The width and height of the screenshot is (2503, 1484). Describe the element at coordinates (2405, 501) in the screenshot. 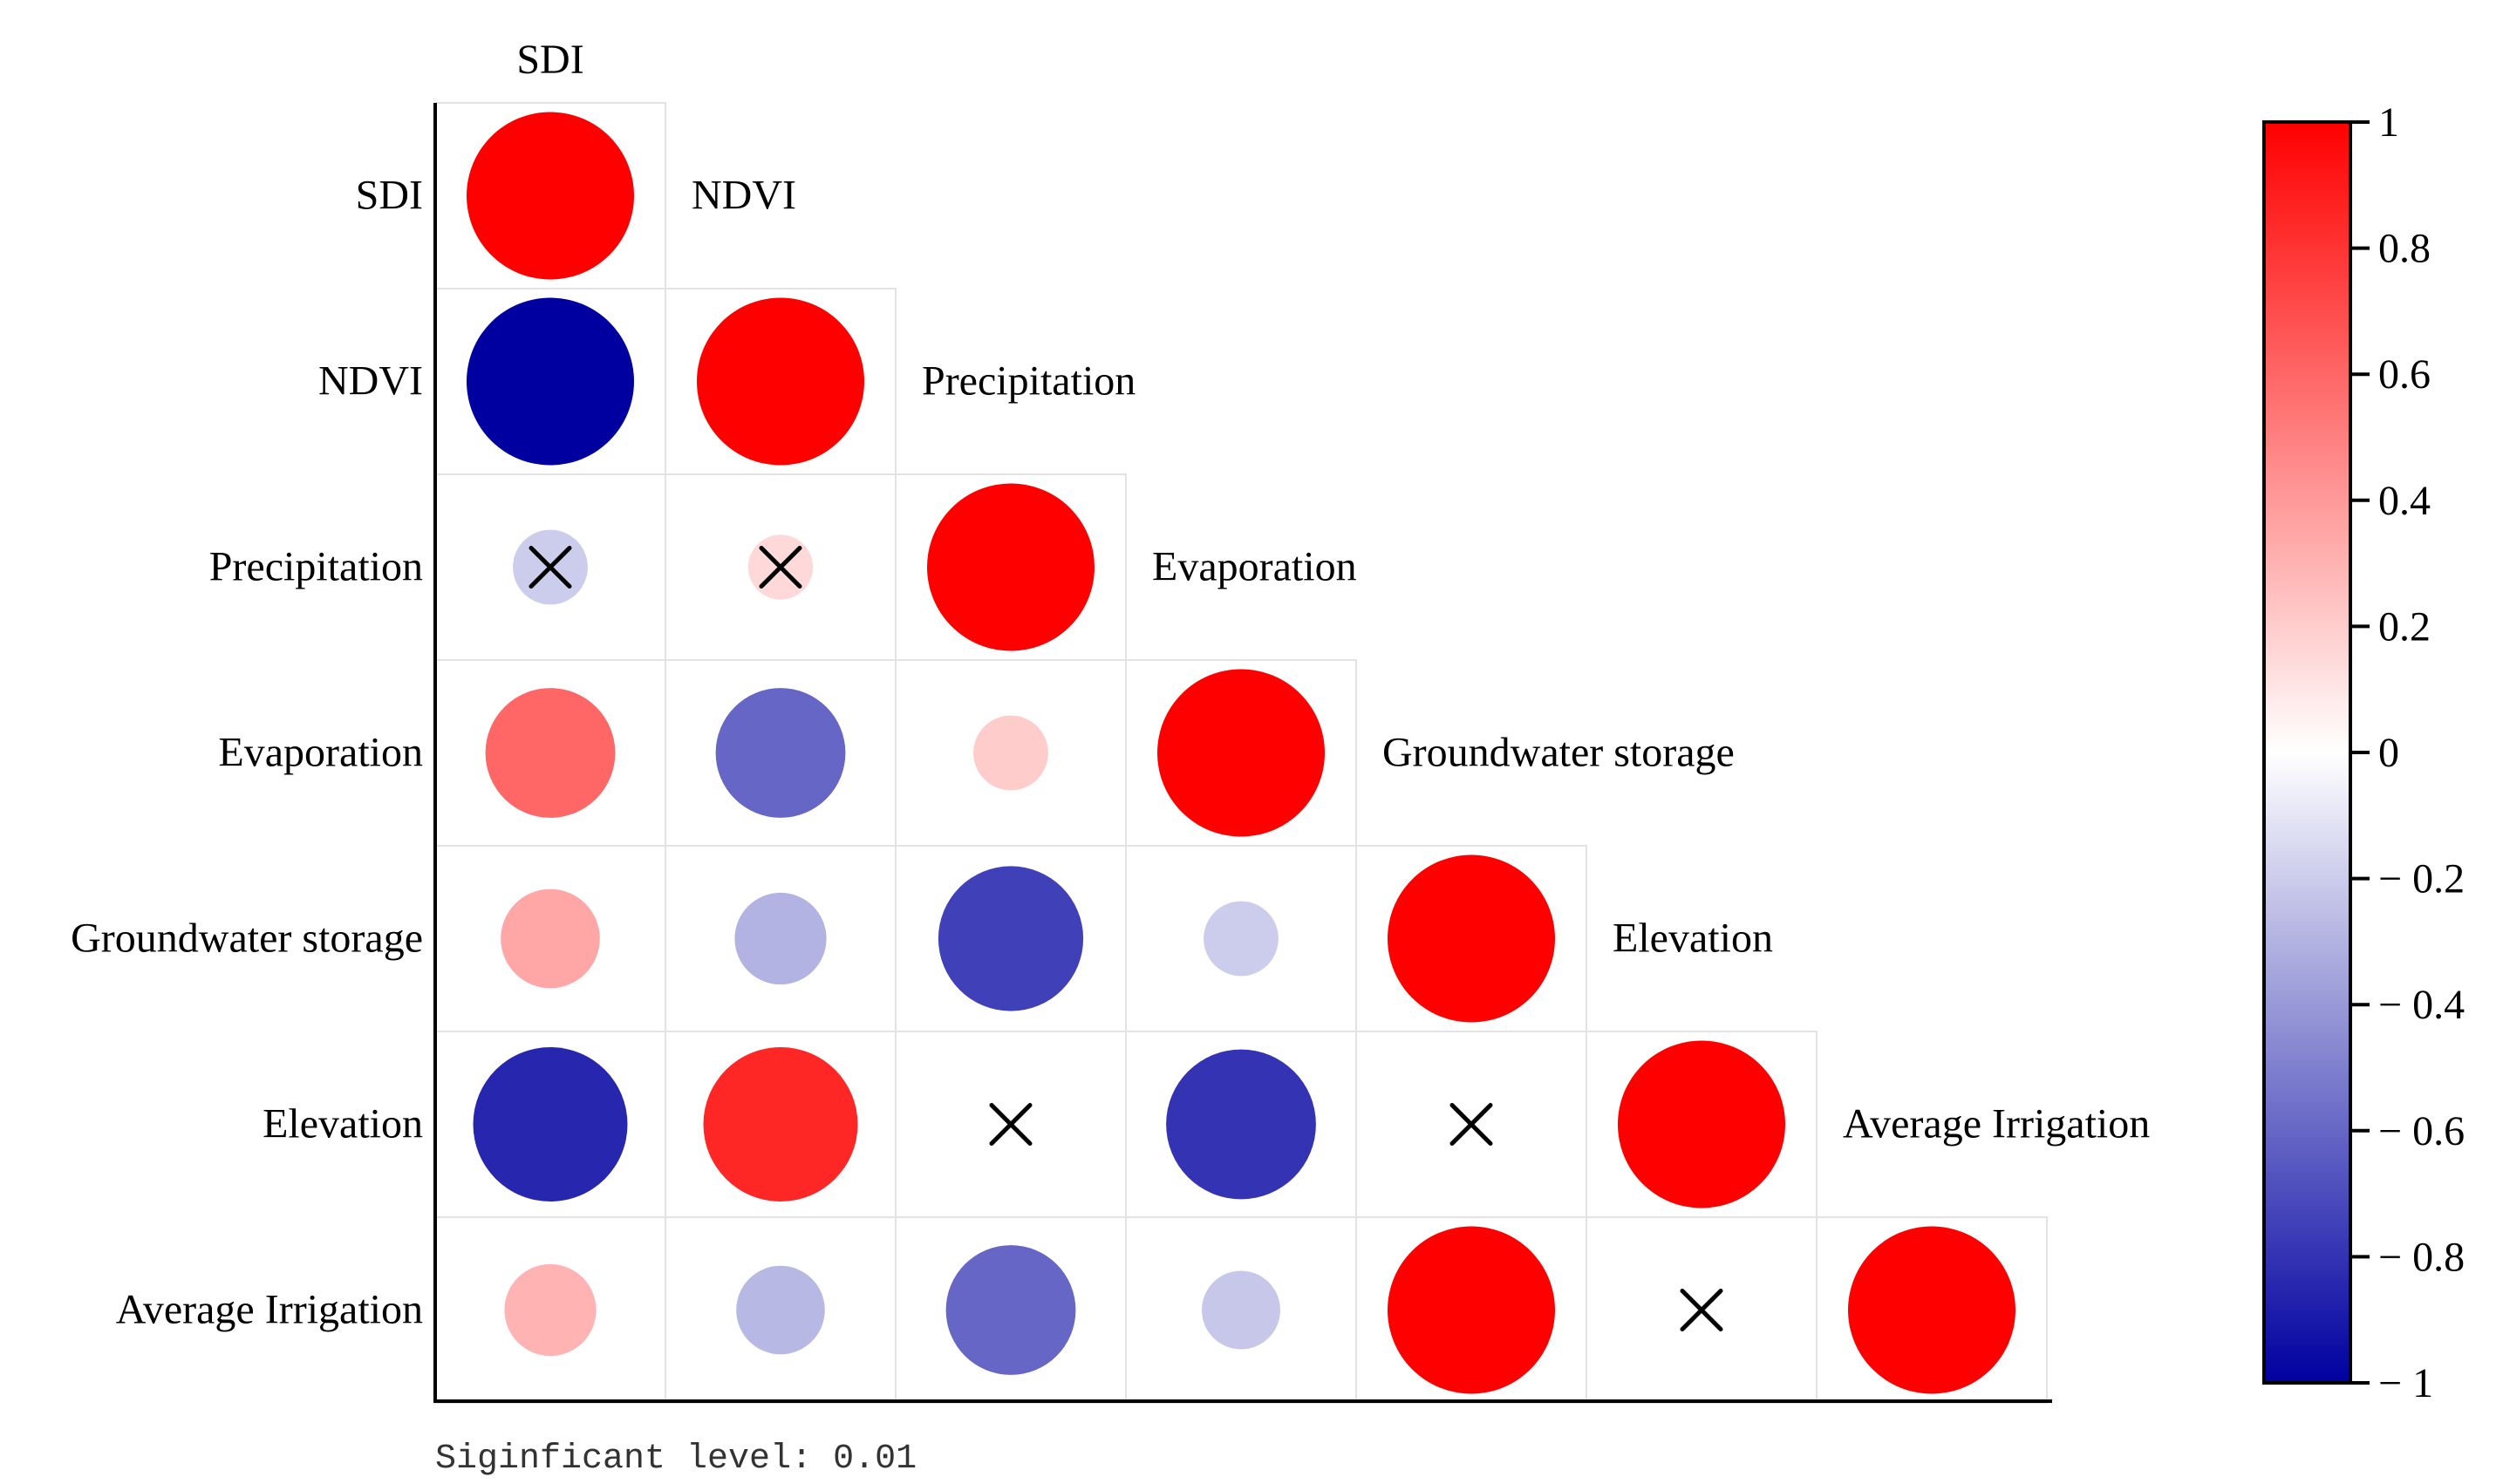

I see `colorbar-tick-label: 0.4` at that location.